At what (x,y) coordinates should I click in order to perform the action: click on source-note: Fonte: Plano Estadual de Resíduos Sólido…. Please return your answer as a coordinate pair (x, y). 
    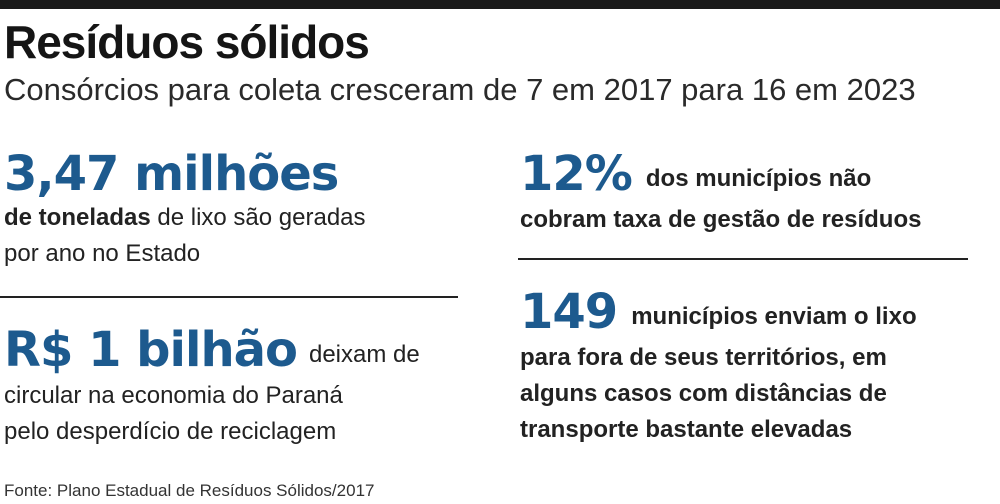
    Looking at the image, I should click on (189, 490).